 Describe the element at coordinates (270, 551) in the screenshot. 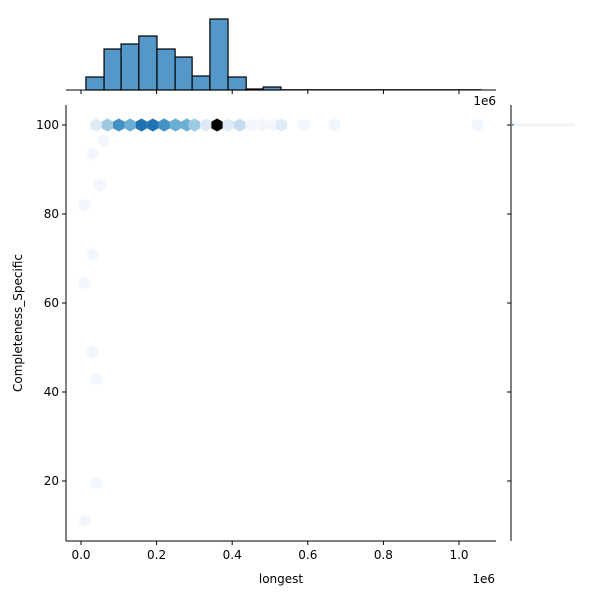

I see `x-axis-ticks: 0.0 0.2 0.4 0.6 0.8 1.0` at that location.